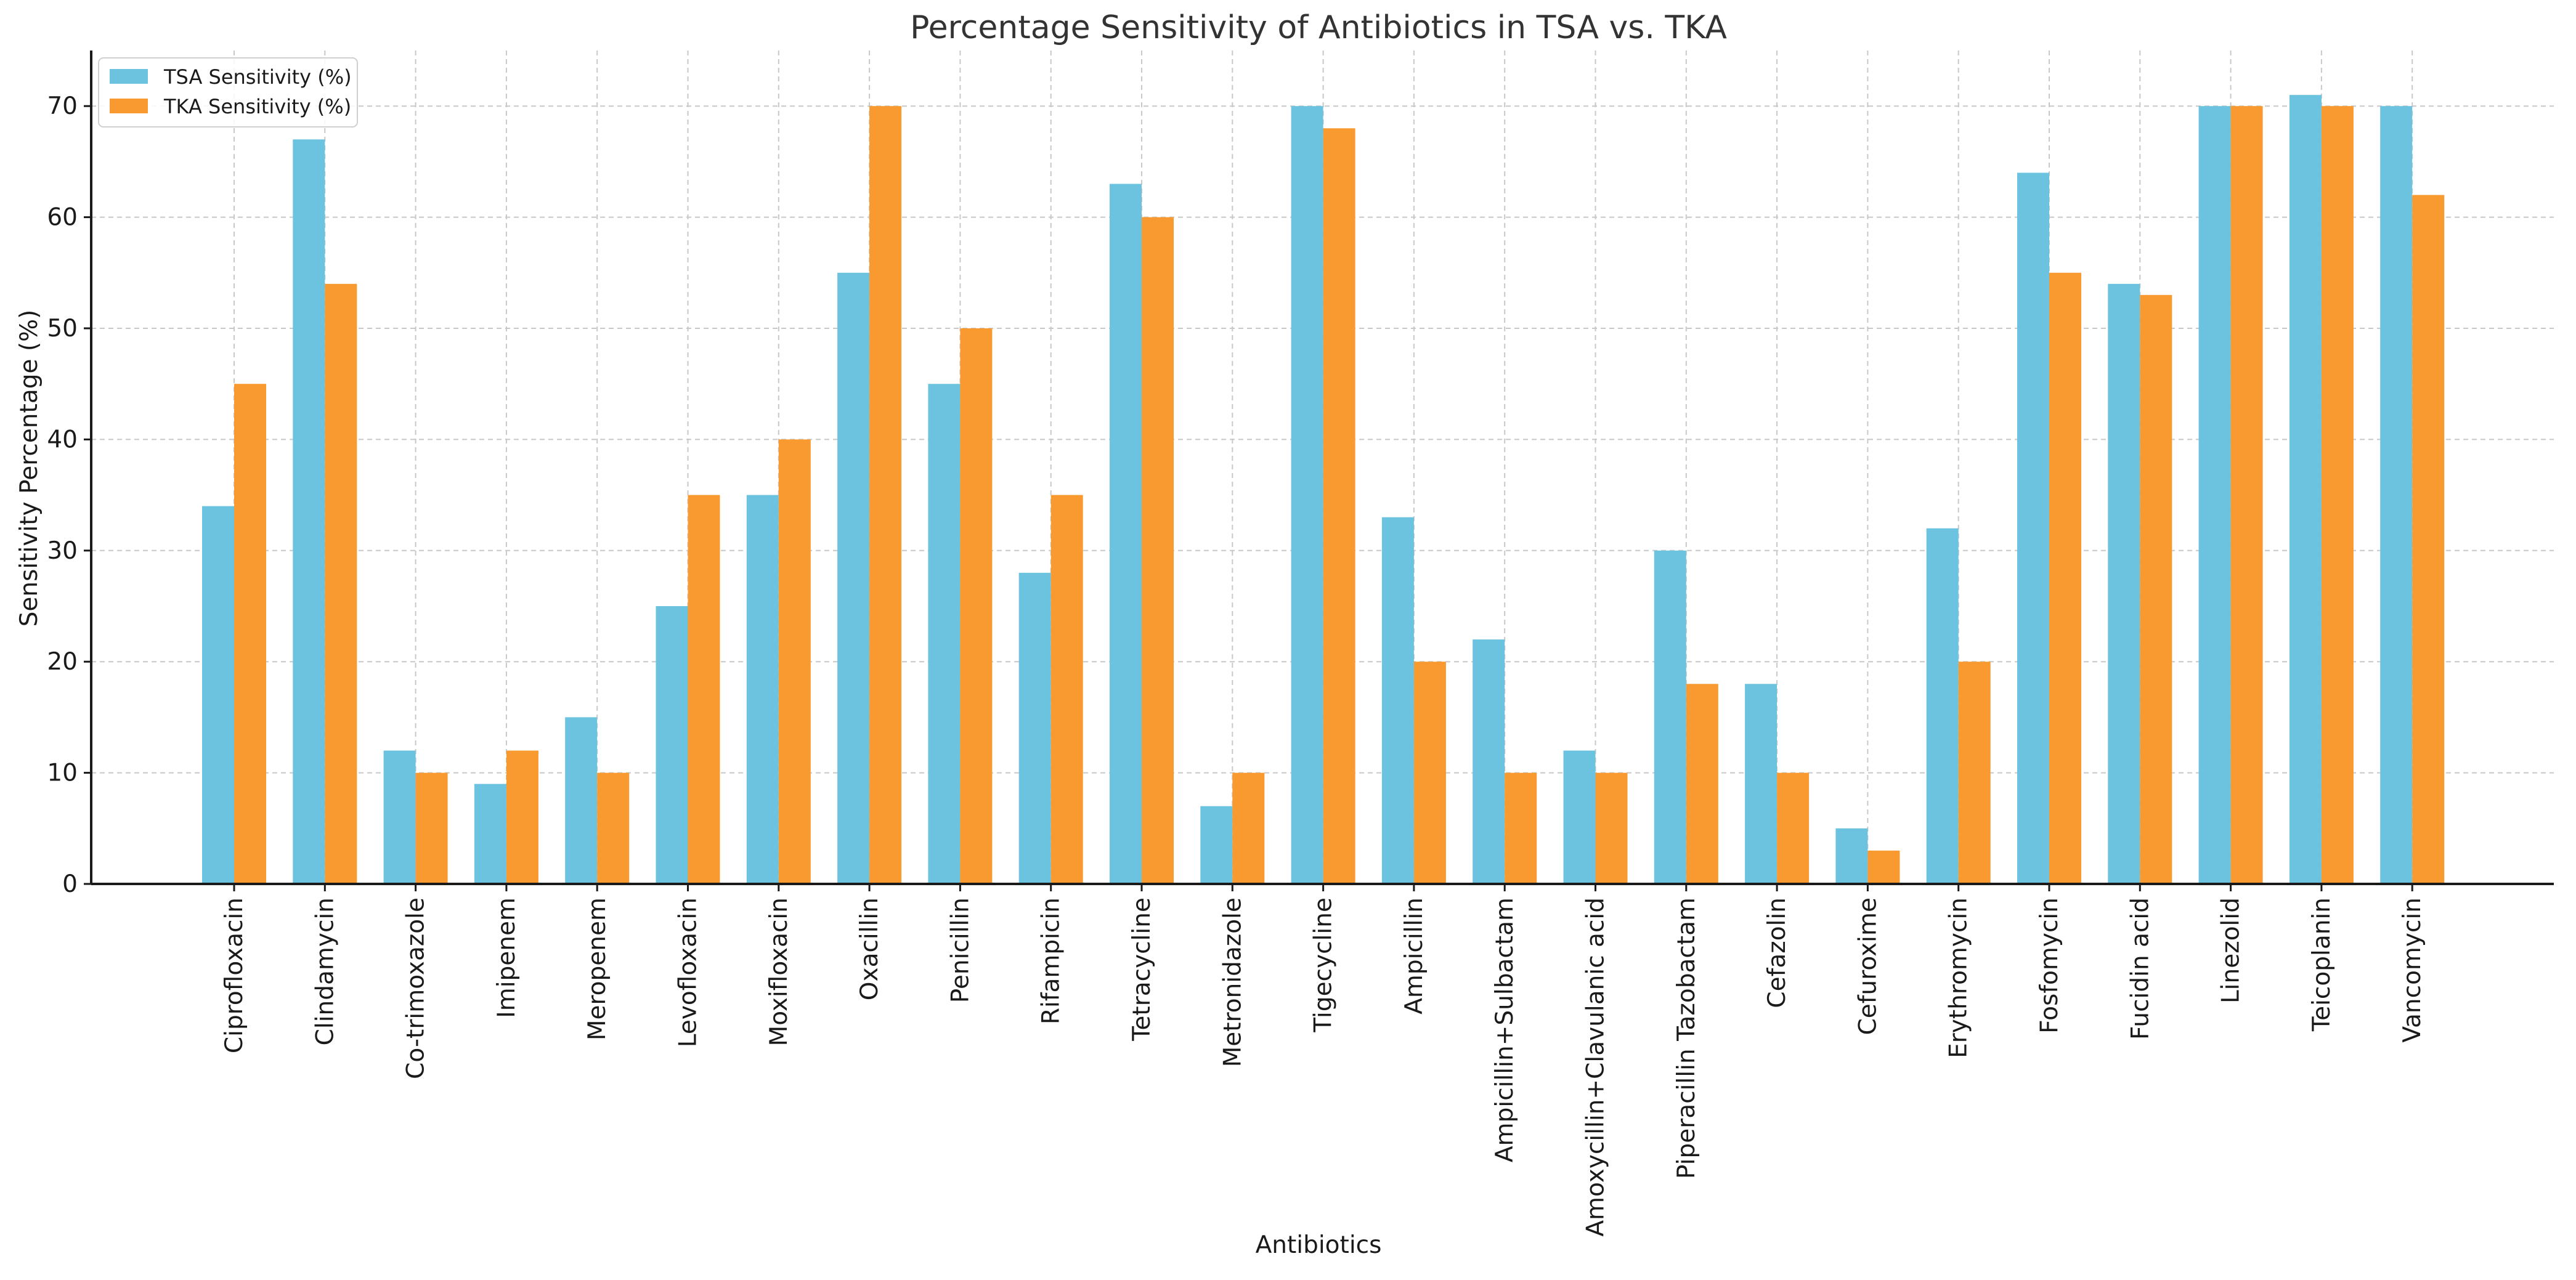  Describe the element at coordinates (1777, 952) in the screenshot. I see `x-tick-label: Cefazolin` at that location.